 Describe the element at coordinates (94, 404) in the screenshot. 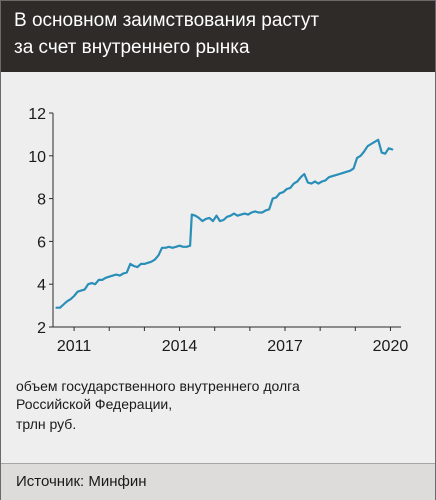

I see `caption-line-2: Российской Федерации,` at that location.